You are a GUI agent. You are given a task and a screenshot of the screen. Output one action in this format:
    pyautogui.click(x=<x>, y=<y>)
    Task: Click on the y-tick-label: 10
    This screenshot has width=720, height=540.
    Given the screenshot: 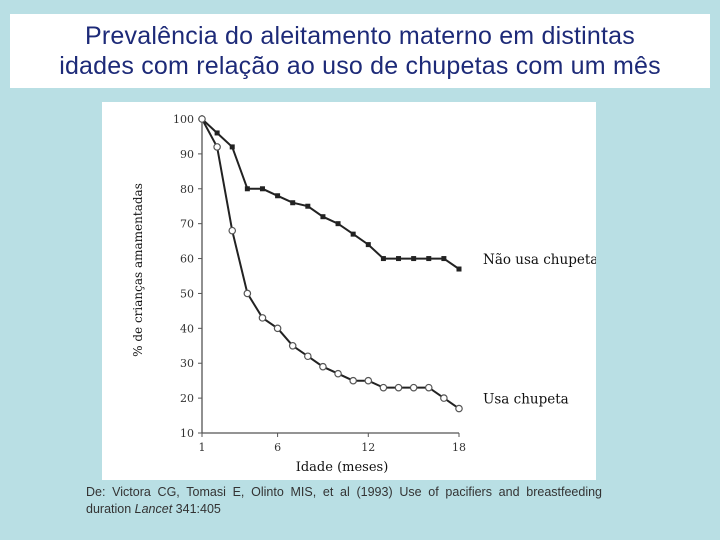 What is the action you would take?
    pyautogui.click(x=187, y=433)
    